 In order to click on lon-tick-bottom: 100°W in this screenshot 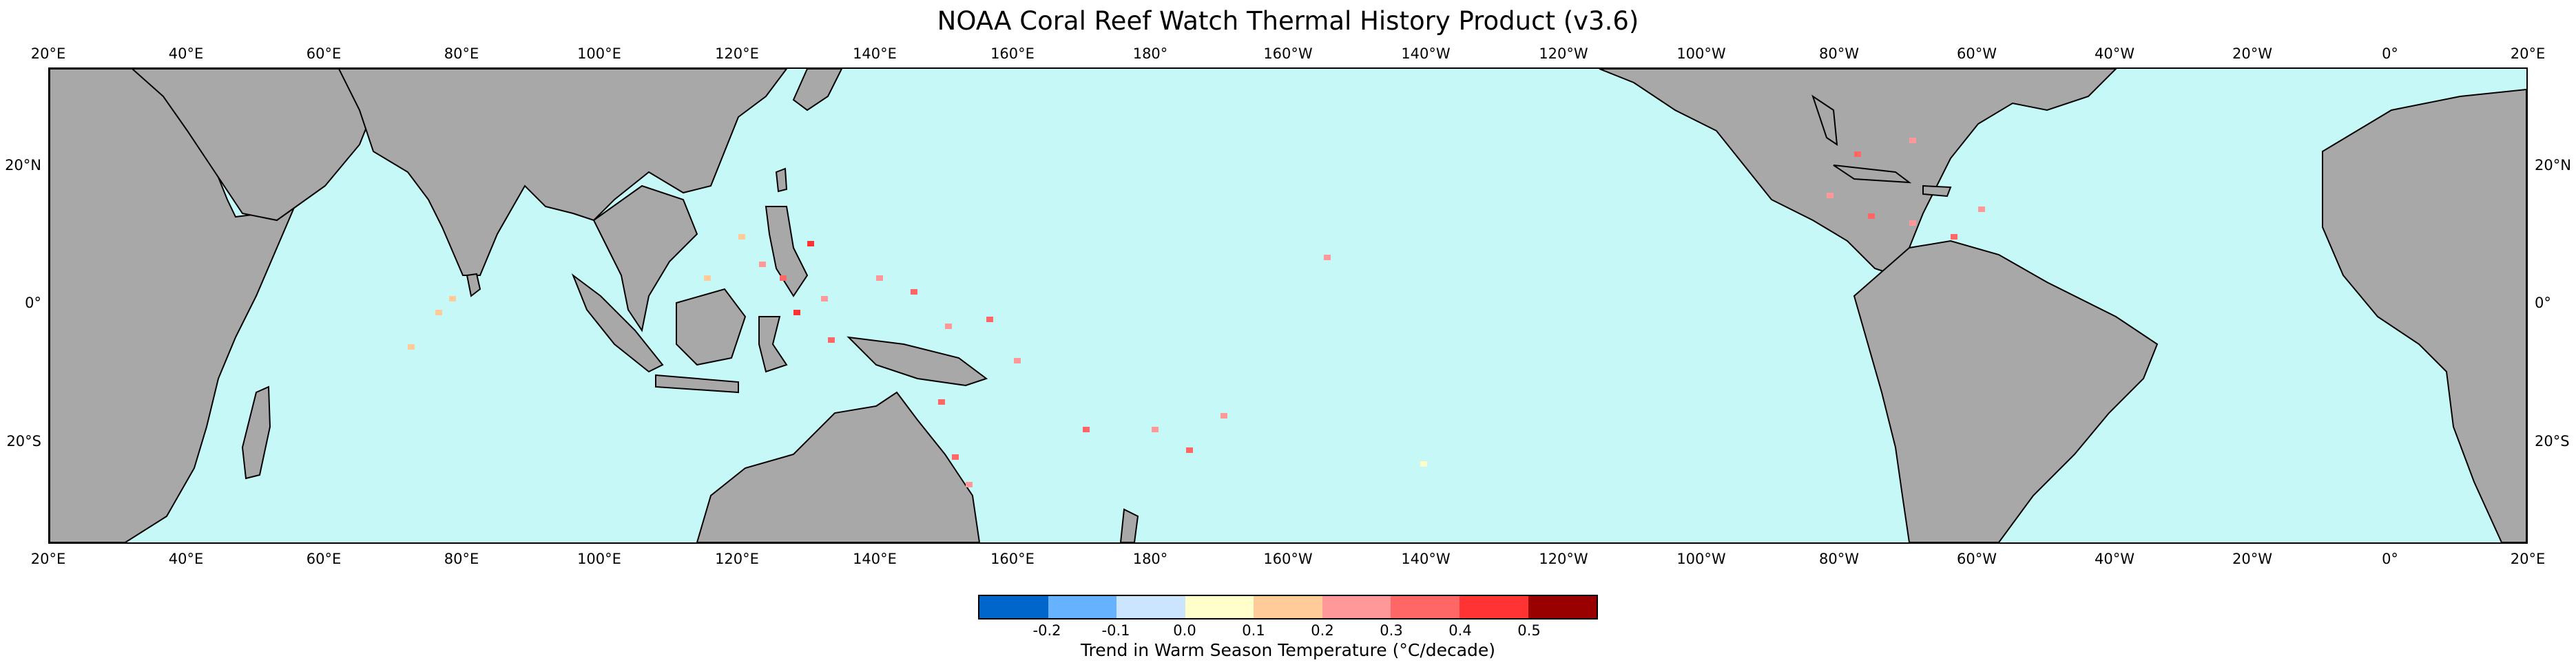, I will do `click(1701, 559)`.